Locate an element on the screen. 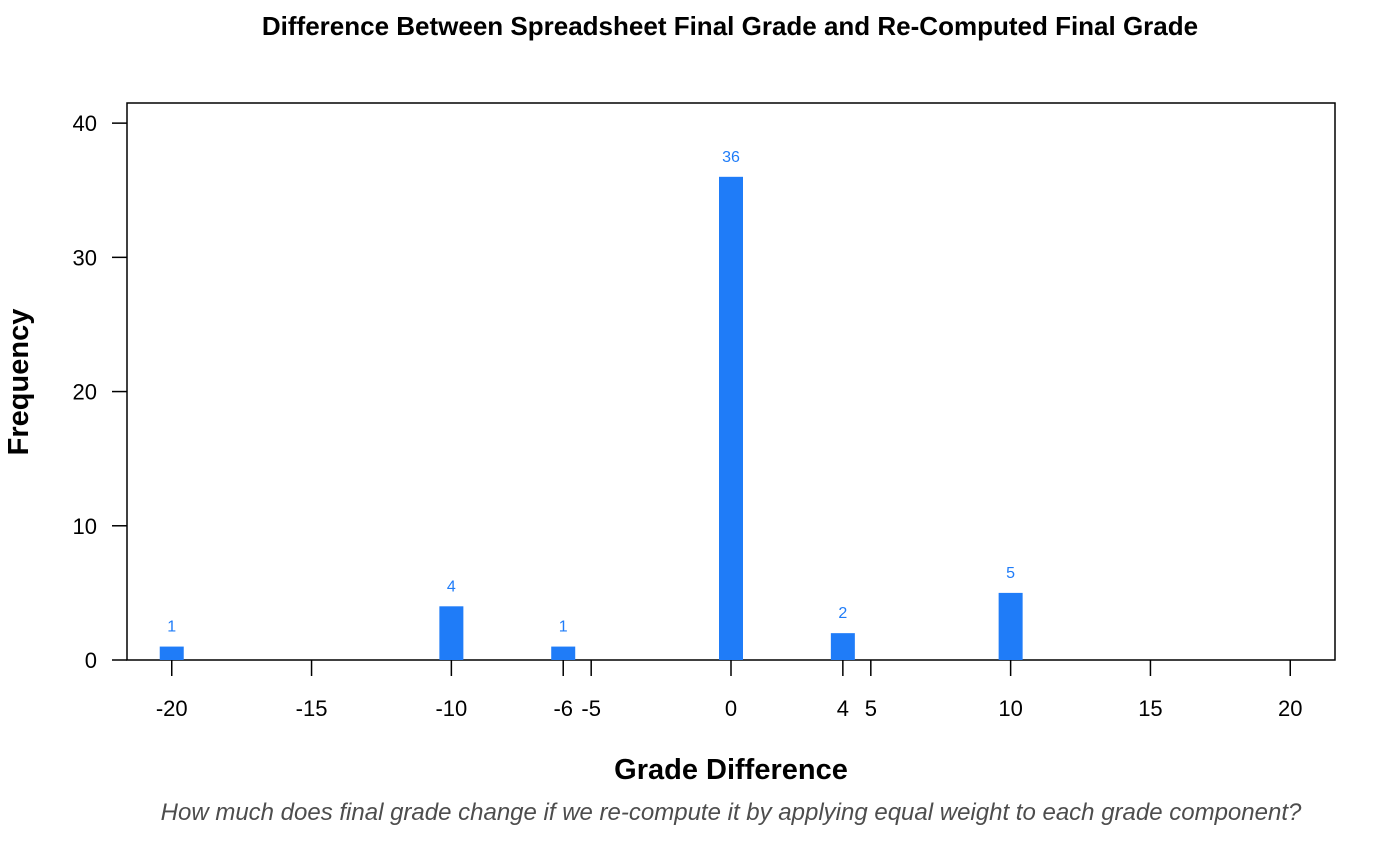  x-tick-label: 10 is located at coordinates (1010, 708).